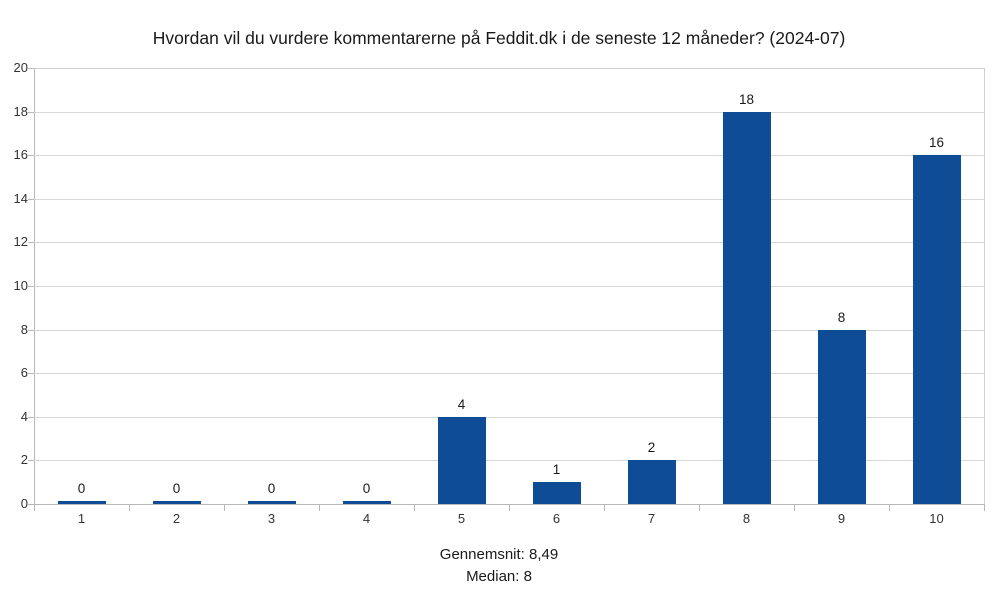  I want to click on median-annotation: Median: 8, so click(499, 576).